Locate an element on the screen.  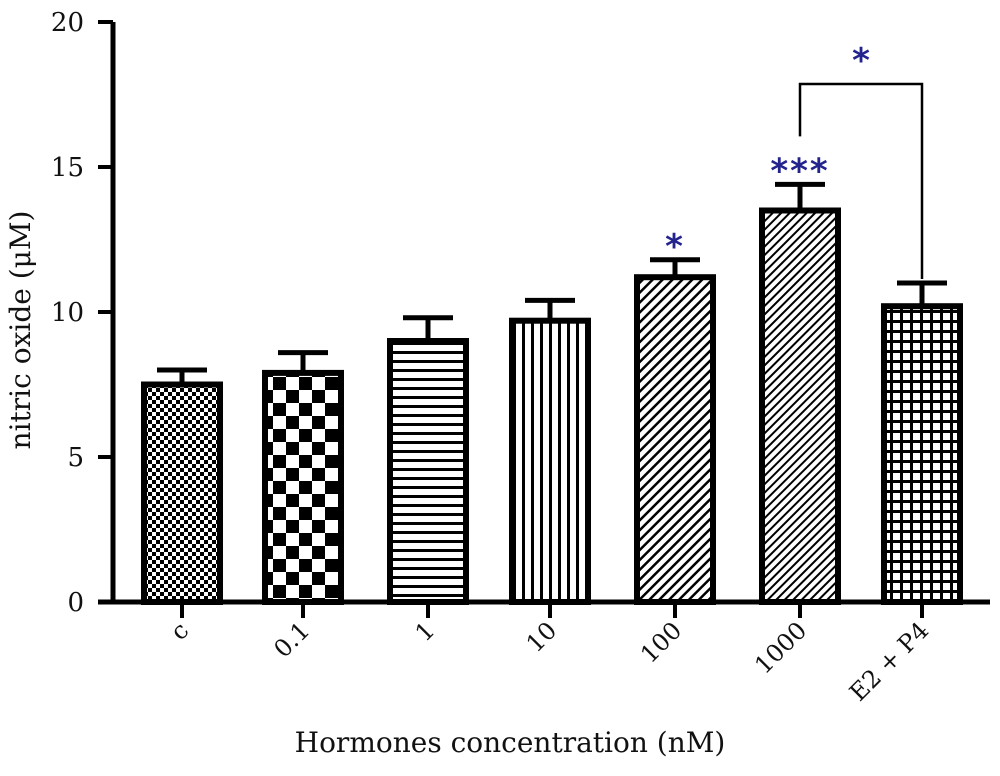
y-tick-label: 20 is located at coordinates (67, 23).